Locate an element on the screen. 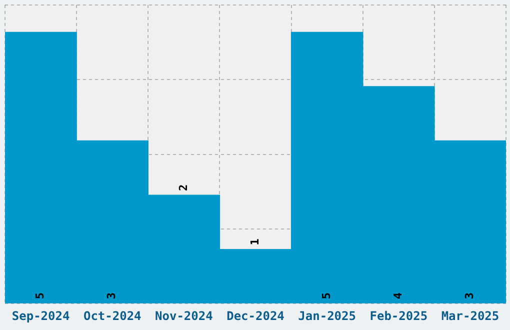 The height and width of the screenshot is (330, 510). x-tick-label: Oct-2024 is located at coordinates (112, 315).